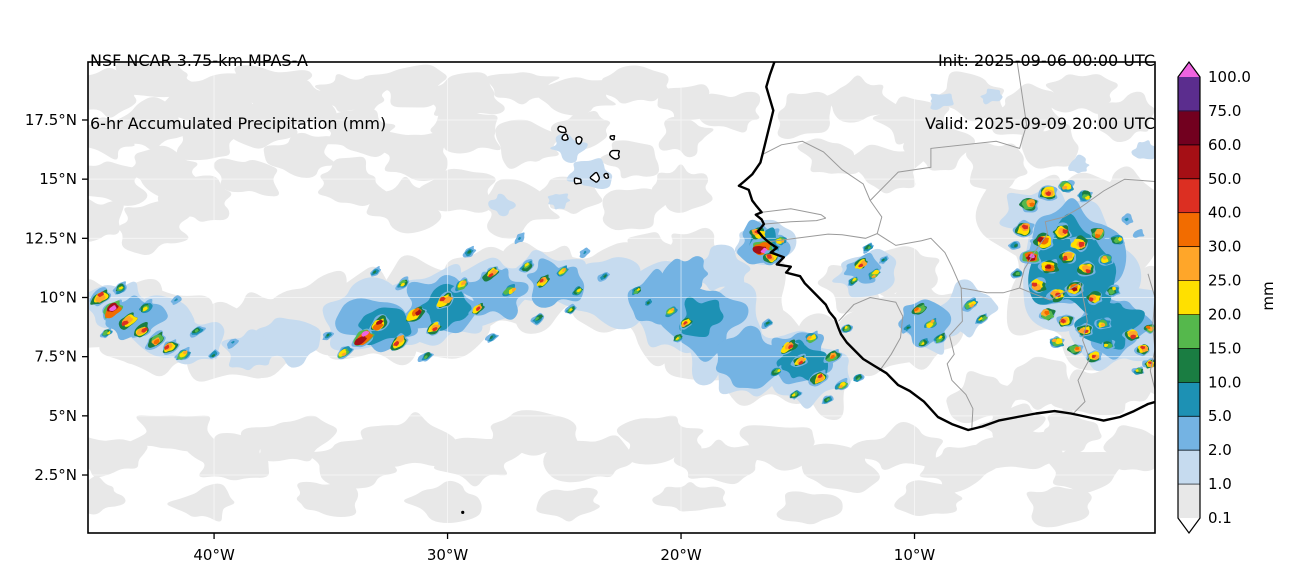 This screenshot has width=1298, height=580. What do you see at coordinates (1224, 145) in the screenshot?
I see `colorbar-tick-label: 60.0` at bounding box center [1224, 145].